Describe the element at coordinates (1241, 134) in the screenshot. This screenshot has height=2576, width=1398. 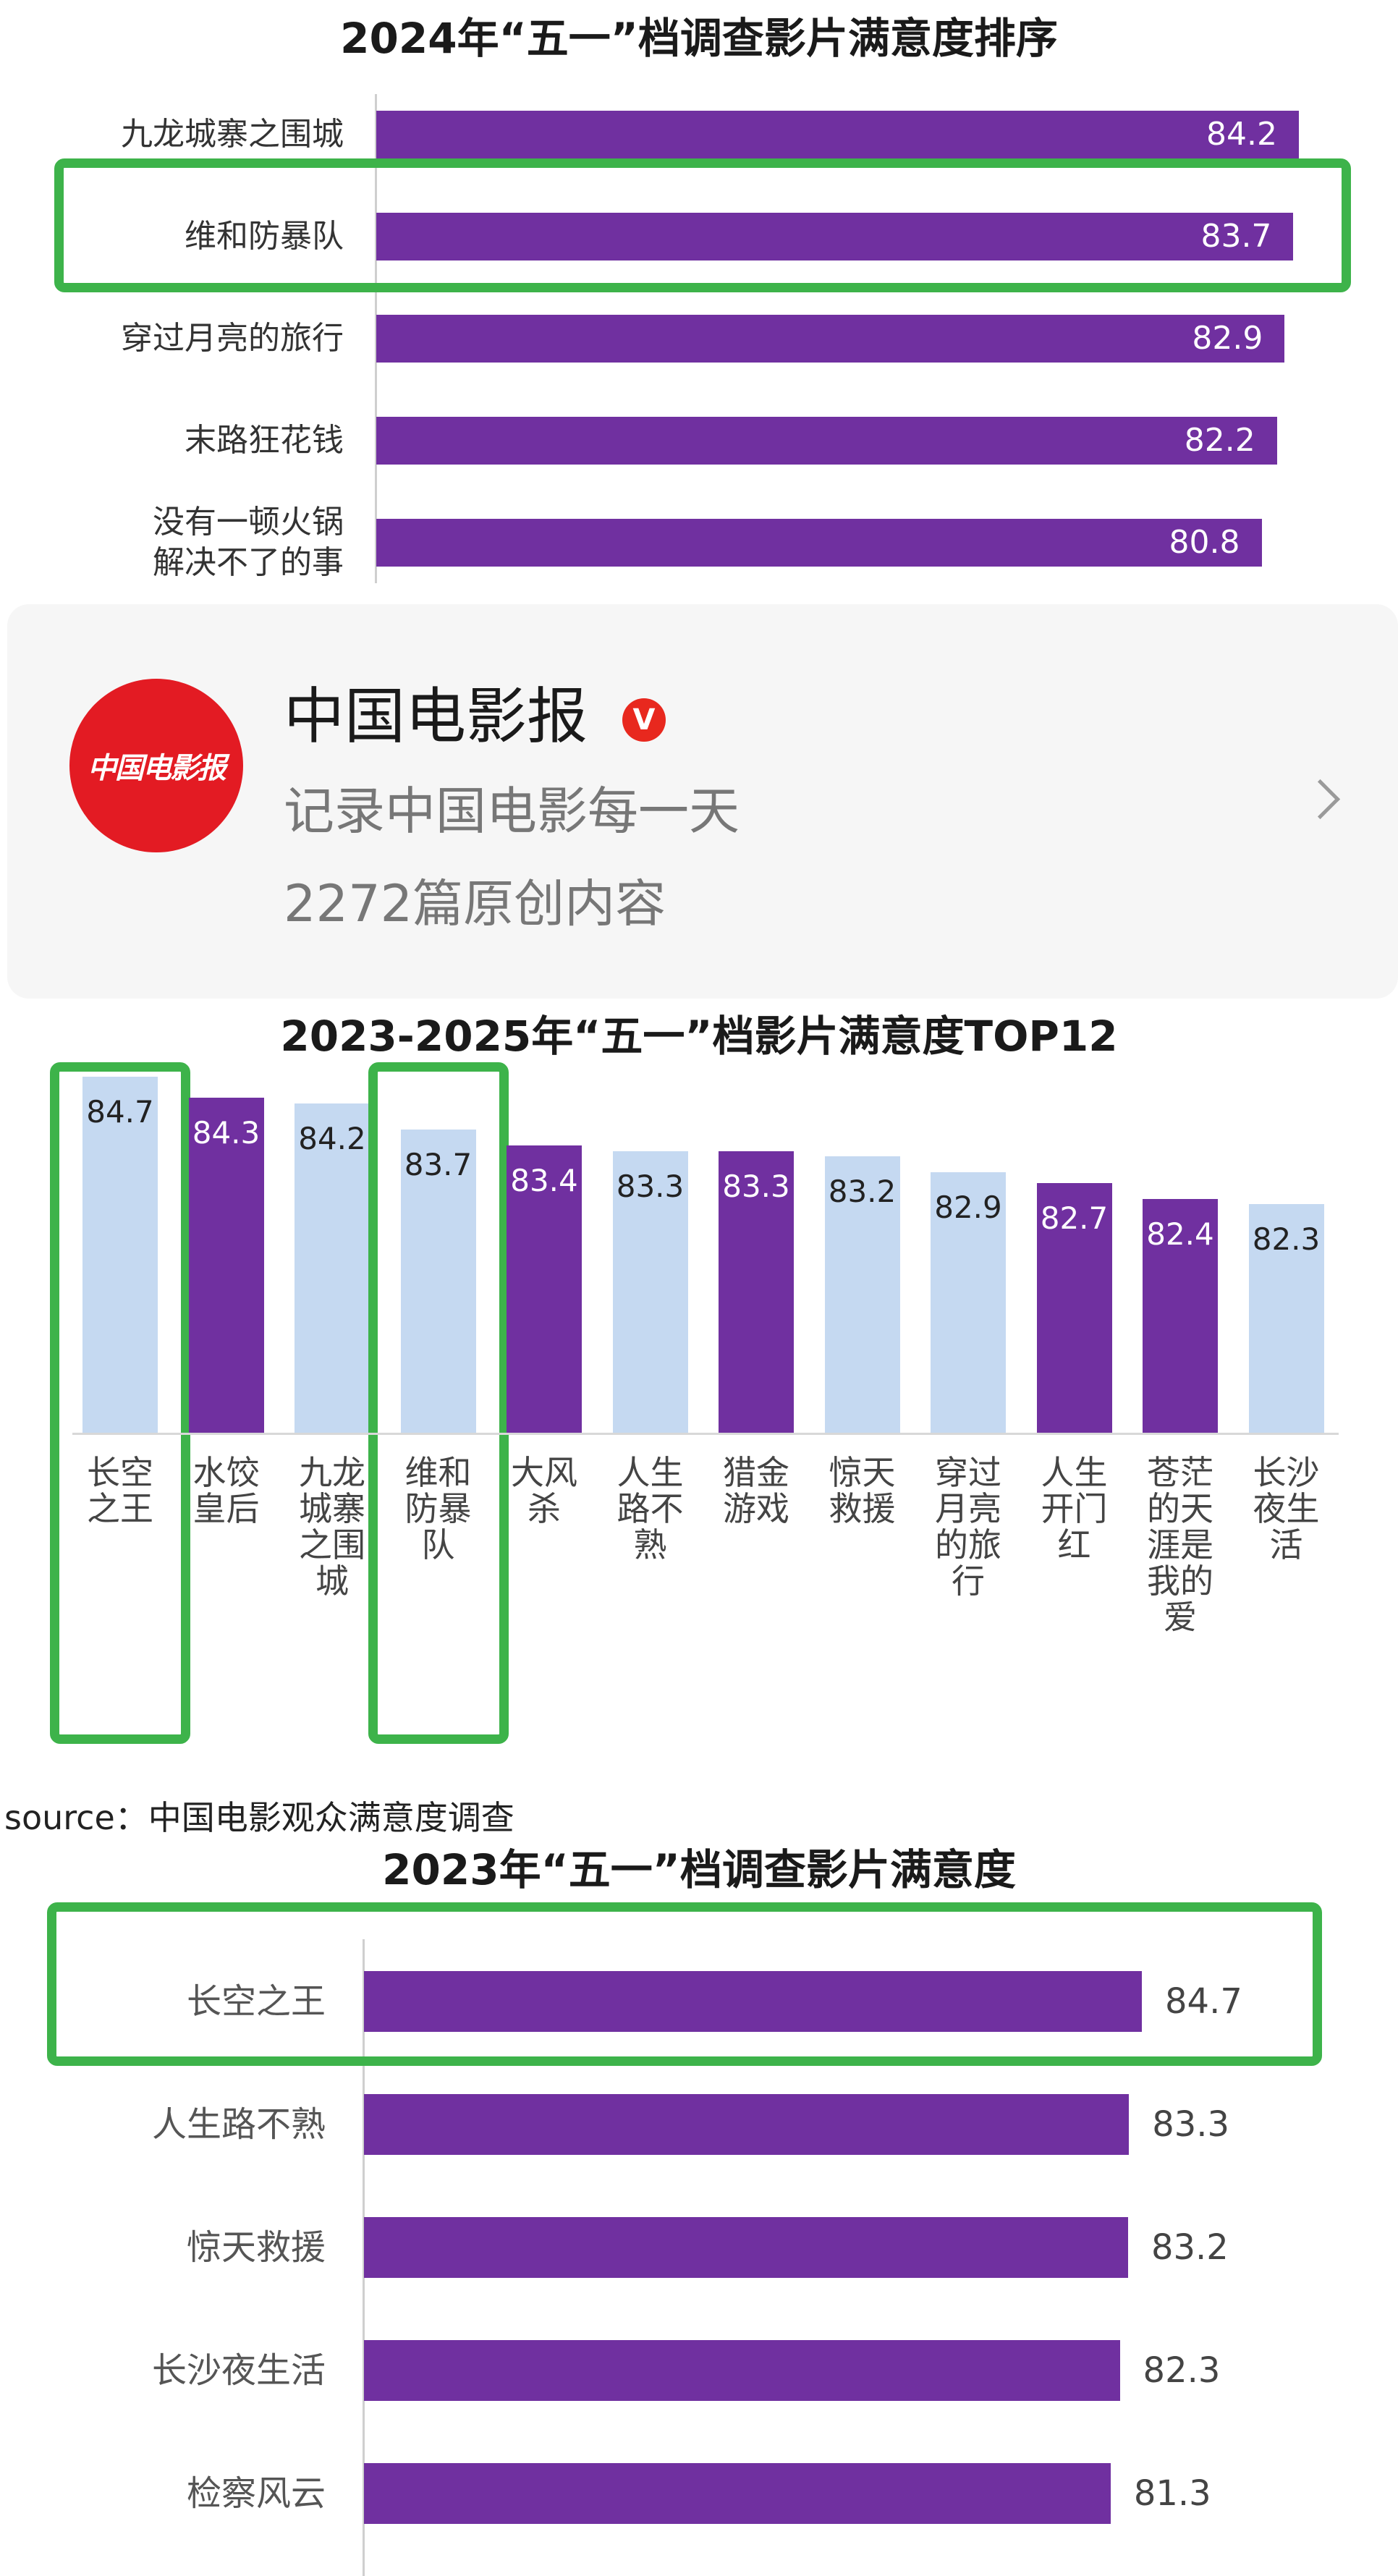
I see `chart1-value-label: 84.2` at that location.